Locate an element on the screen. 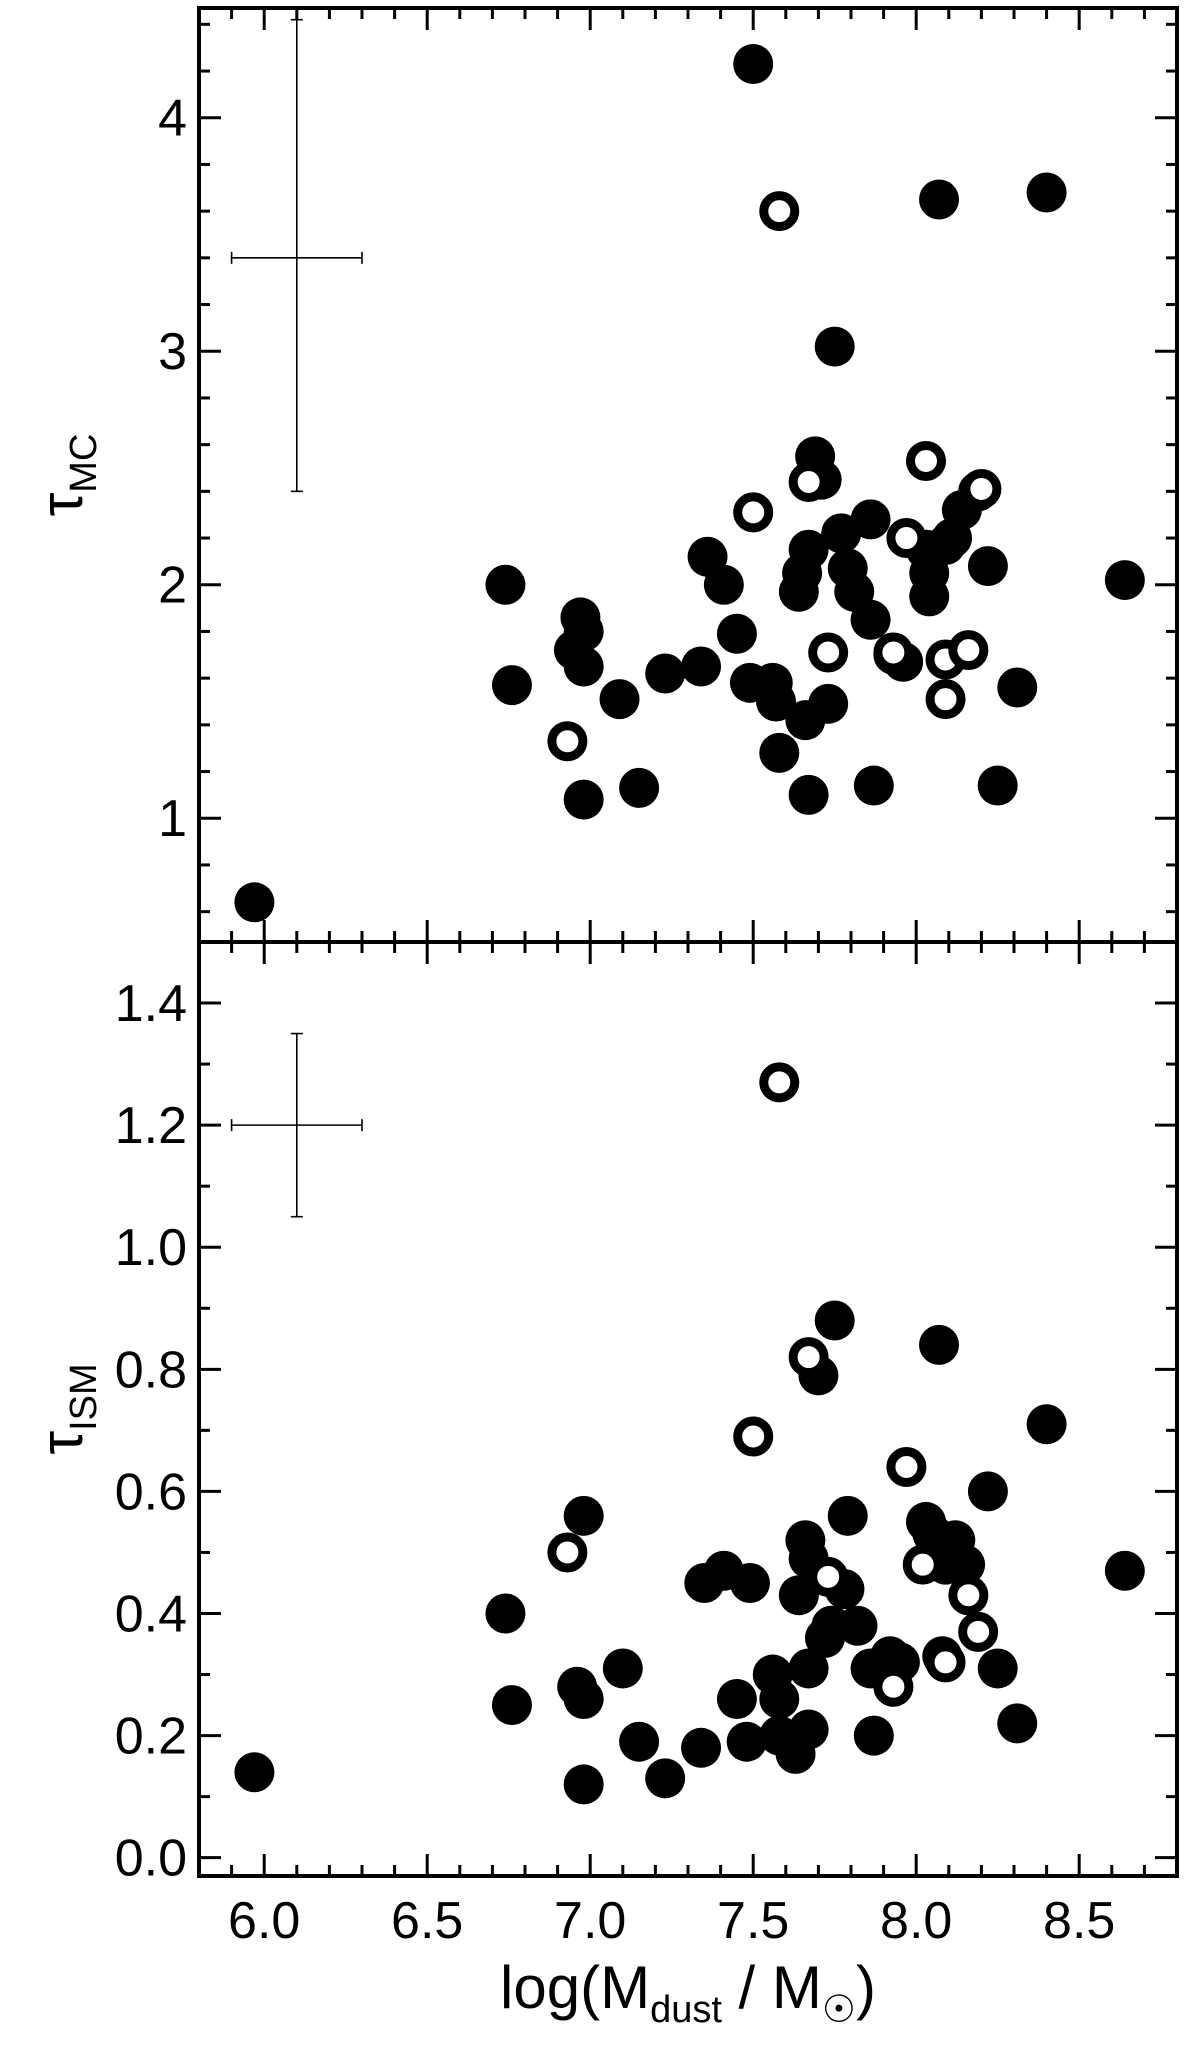  bottom-panel-y-axis-label: τISM is located at coordinates (66, 1408).